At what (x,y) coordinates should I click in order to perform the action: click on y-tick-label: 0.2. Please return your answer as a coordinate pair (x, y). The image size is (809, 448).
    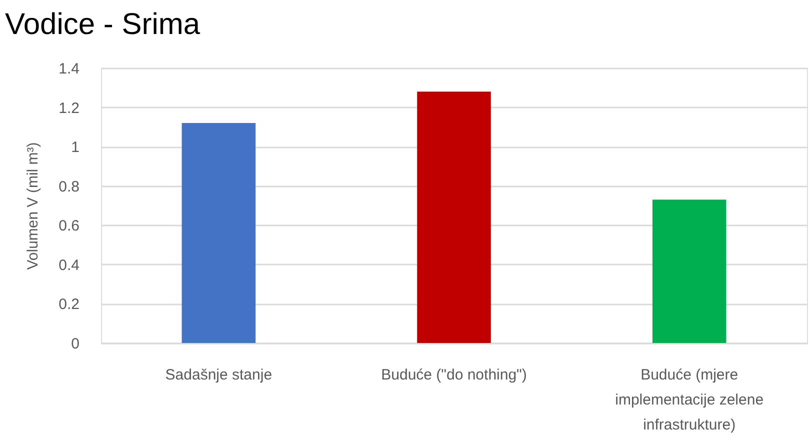
    Looking at the image, I should click on (69, 305).